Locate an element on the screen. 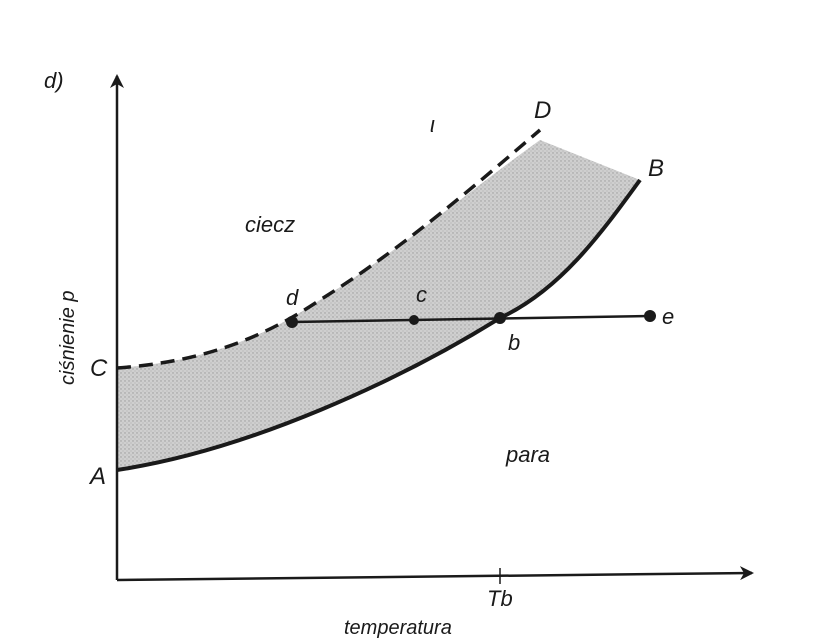  point-label-d: d is located at coordinates (292, 297).